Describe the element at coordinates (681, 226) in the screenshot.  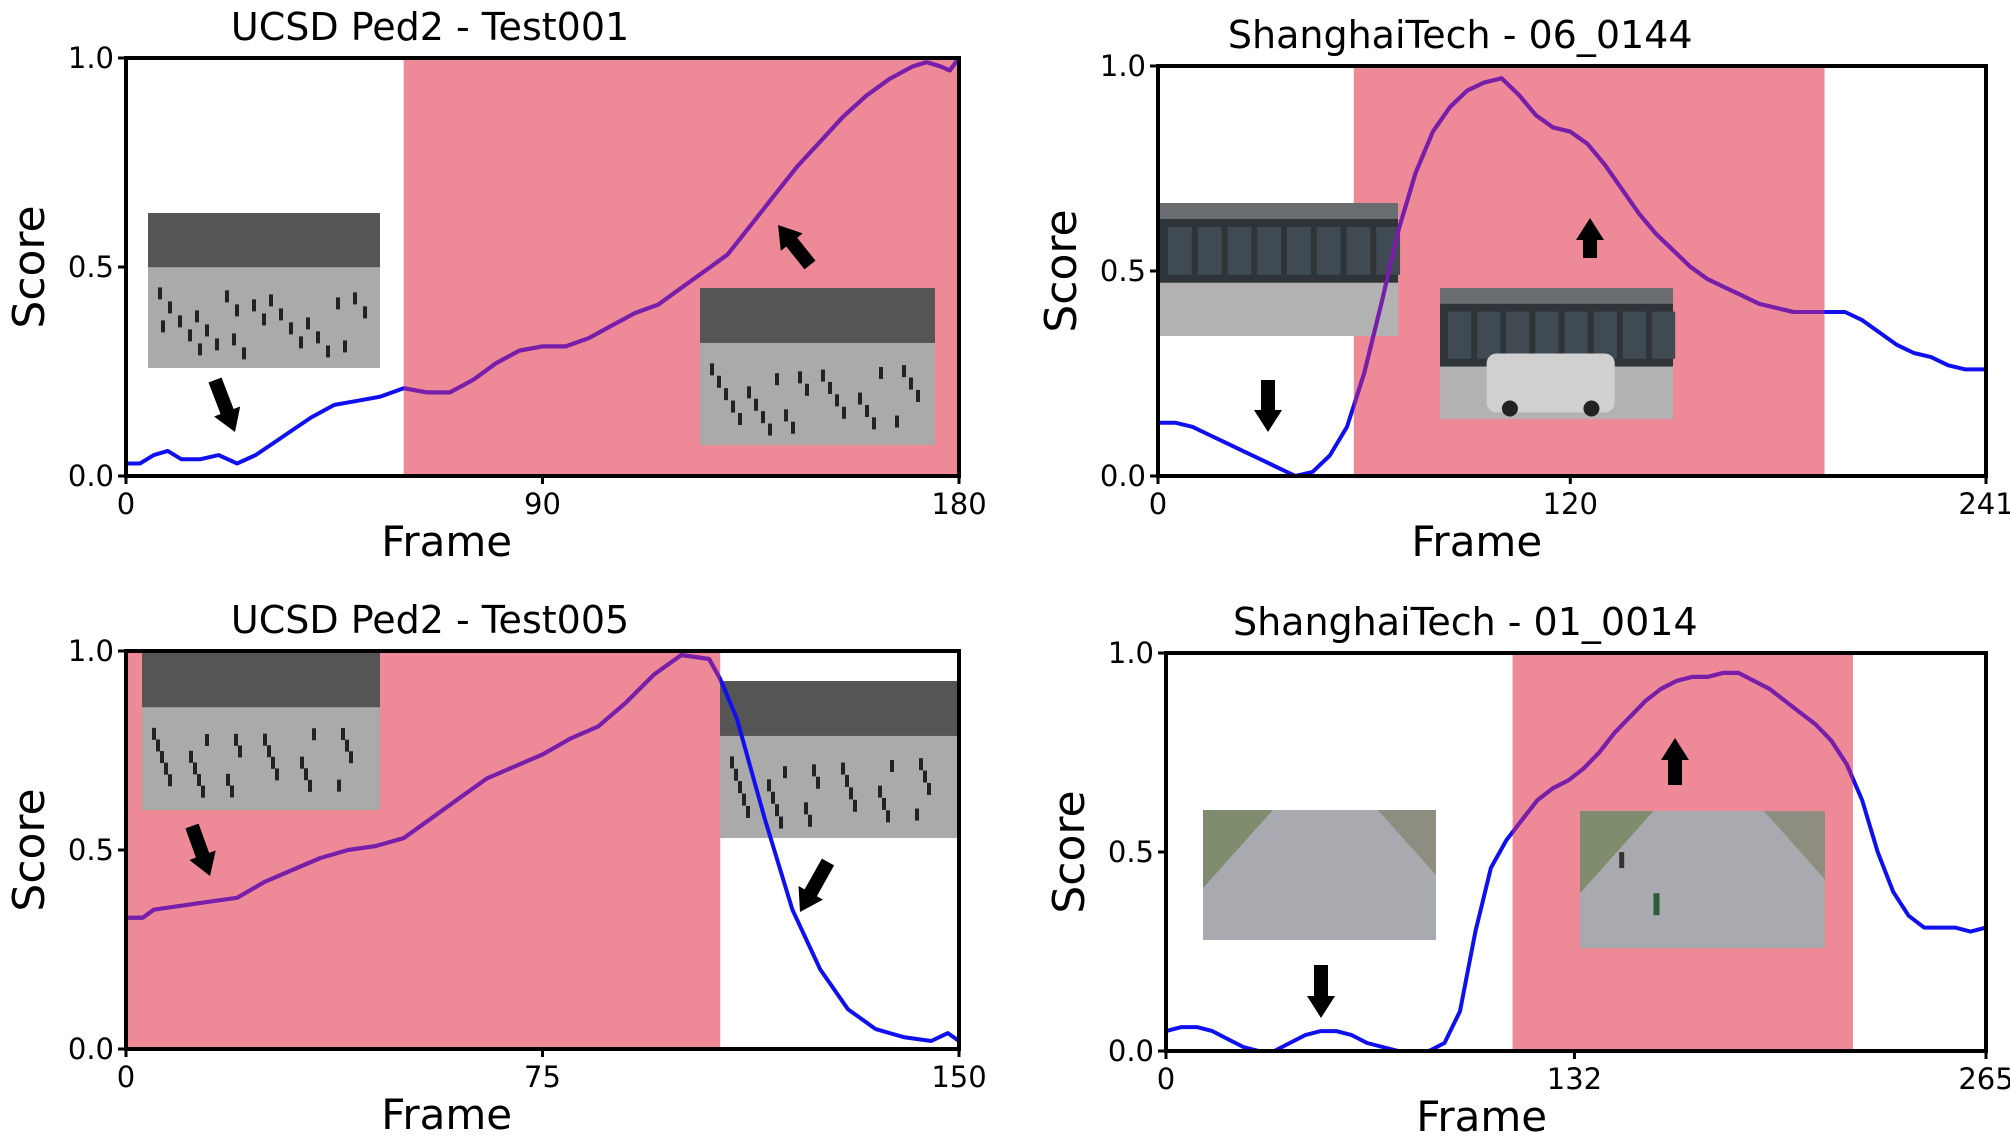
I see `score-line-anomaly` at that location.